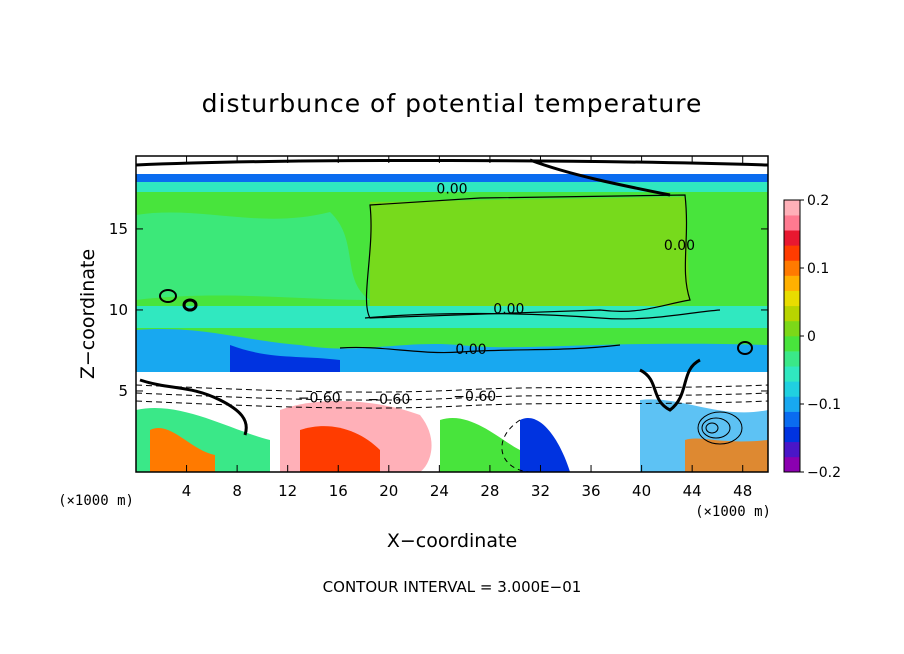 This screenshot has height=654, width=904. I want to click on field-cold-band, so click(452, 178).